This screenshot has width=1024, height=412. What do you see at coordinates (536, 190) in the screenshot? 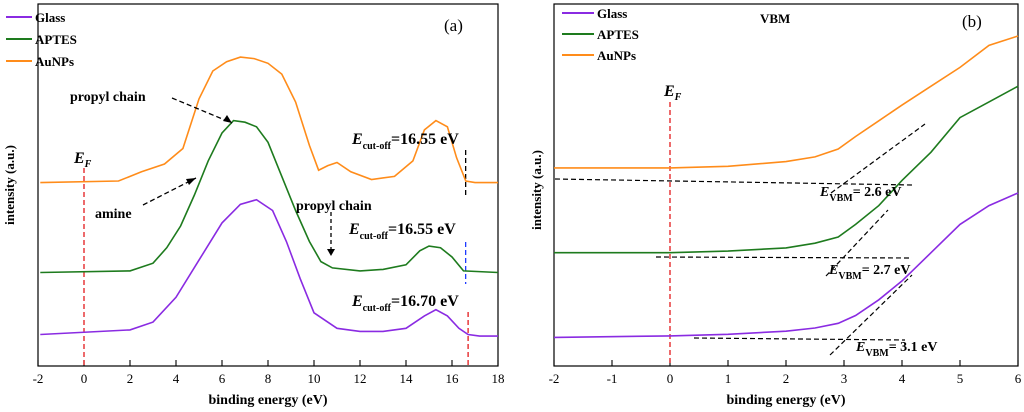
I see `panel-b-y-axis-label: intensity (a.u.)` at bounding box center [536, 190].